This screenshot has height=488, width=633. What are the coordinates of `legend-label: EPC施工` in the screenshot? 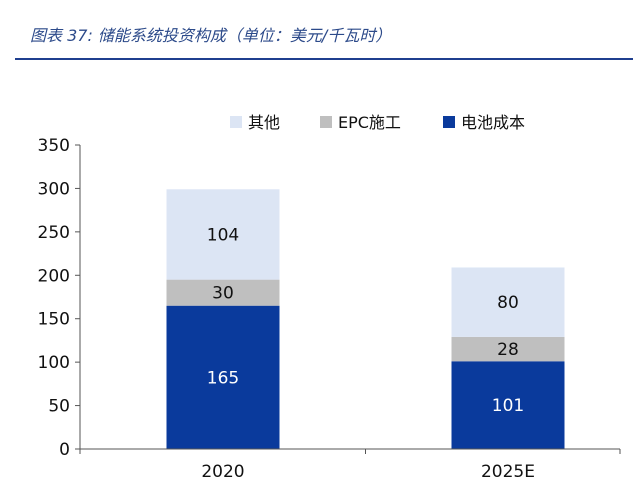 It's located at (369, 122).